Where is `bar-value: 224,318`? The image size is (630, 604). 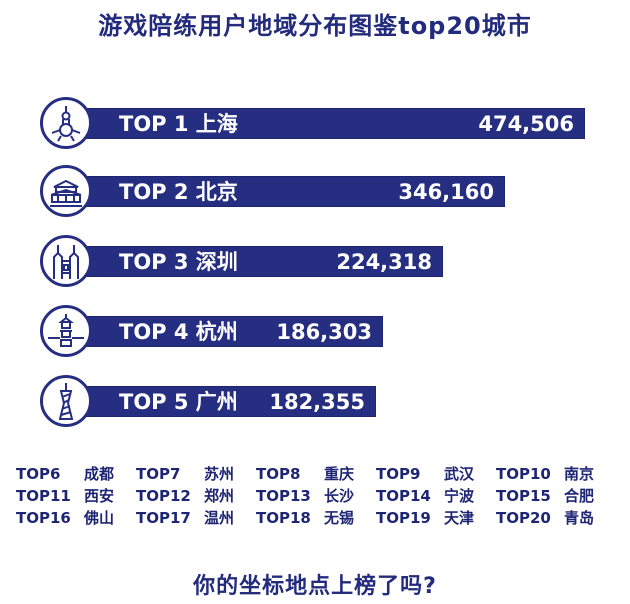 bar-value: 224,318 is located at coordinates (384, 262).